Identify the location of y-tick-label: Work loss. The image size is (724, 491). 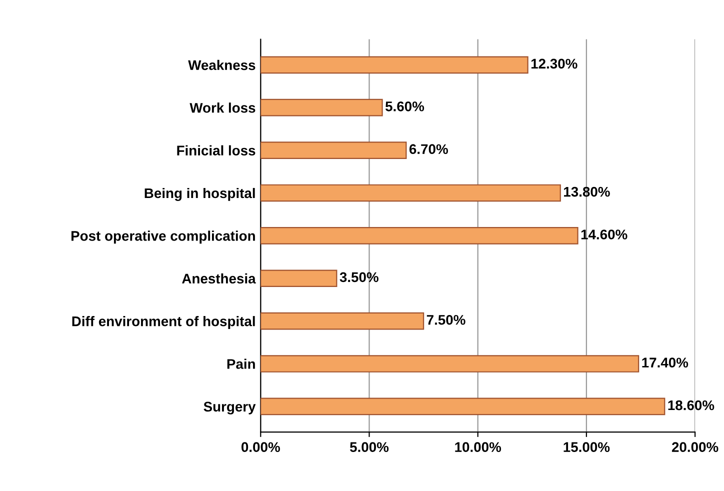
(223, 107).